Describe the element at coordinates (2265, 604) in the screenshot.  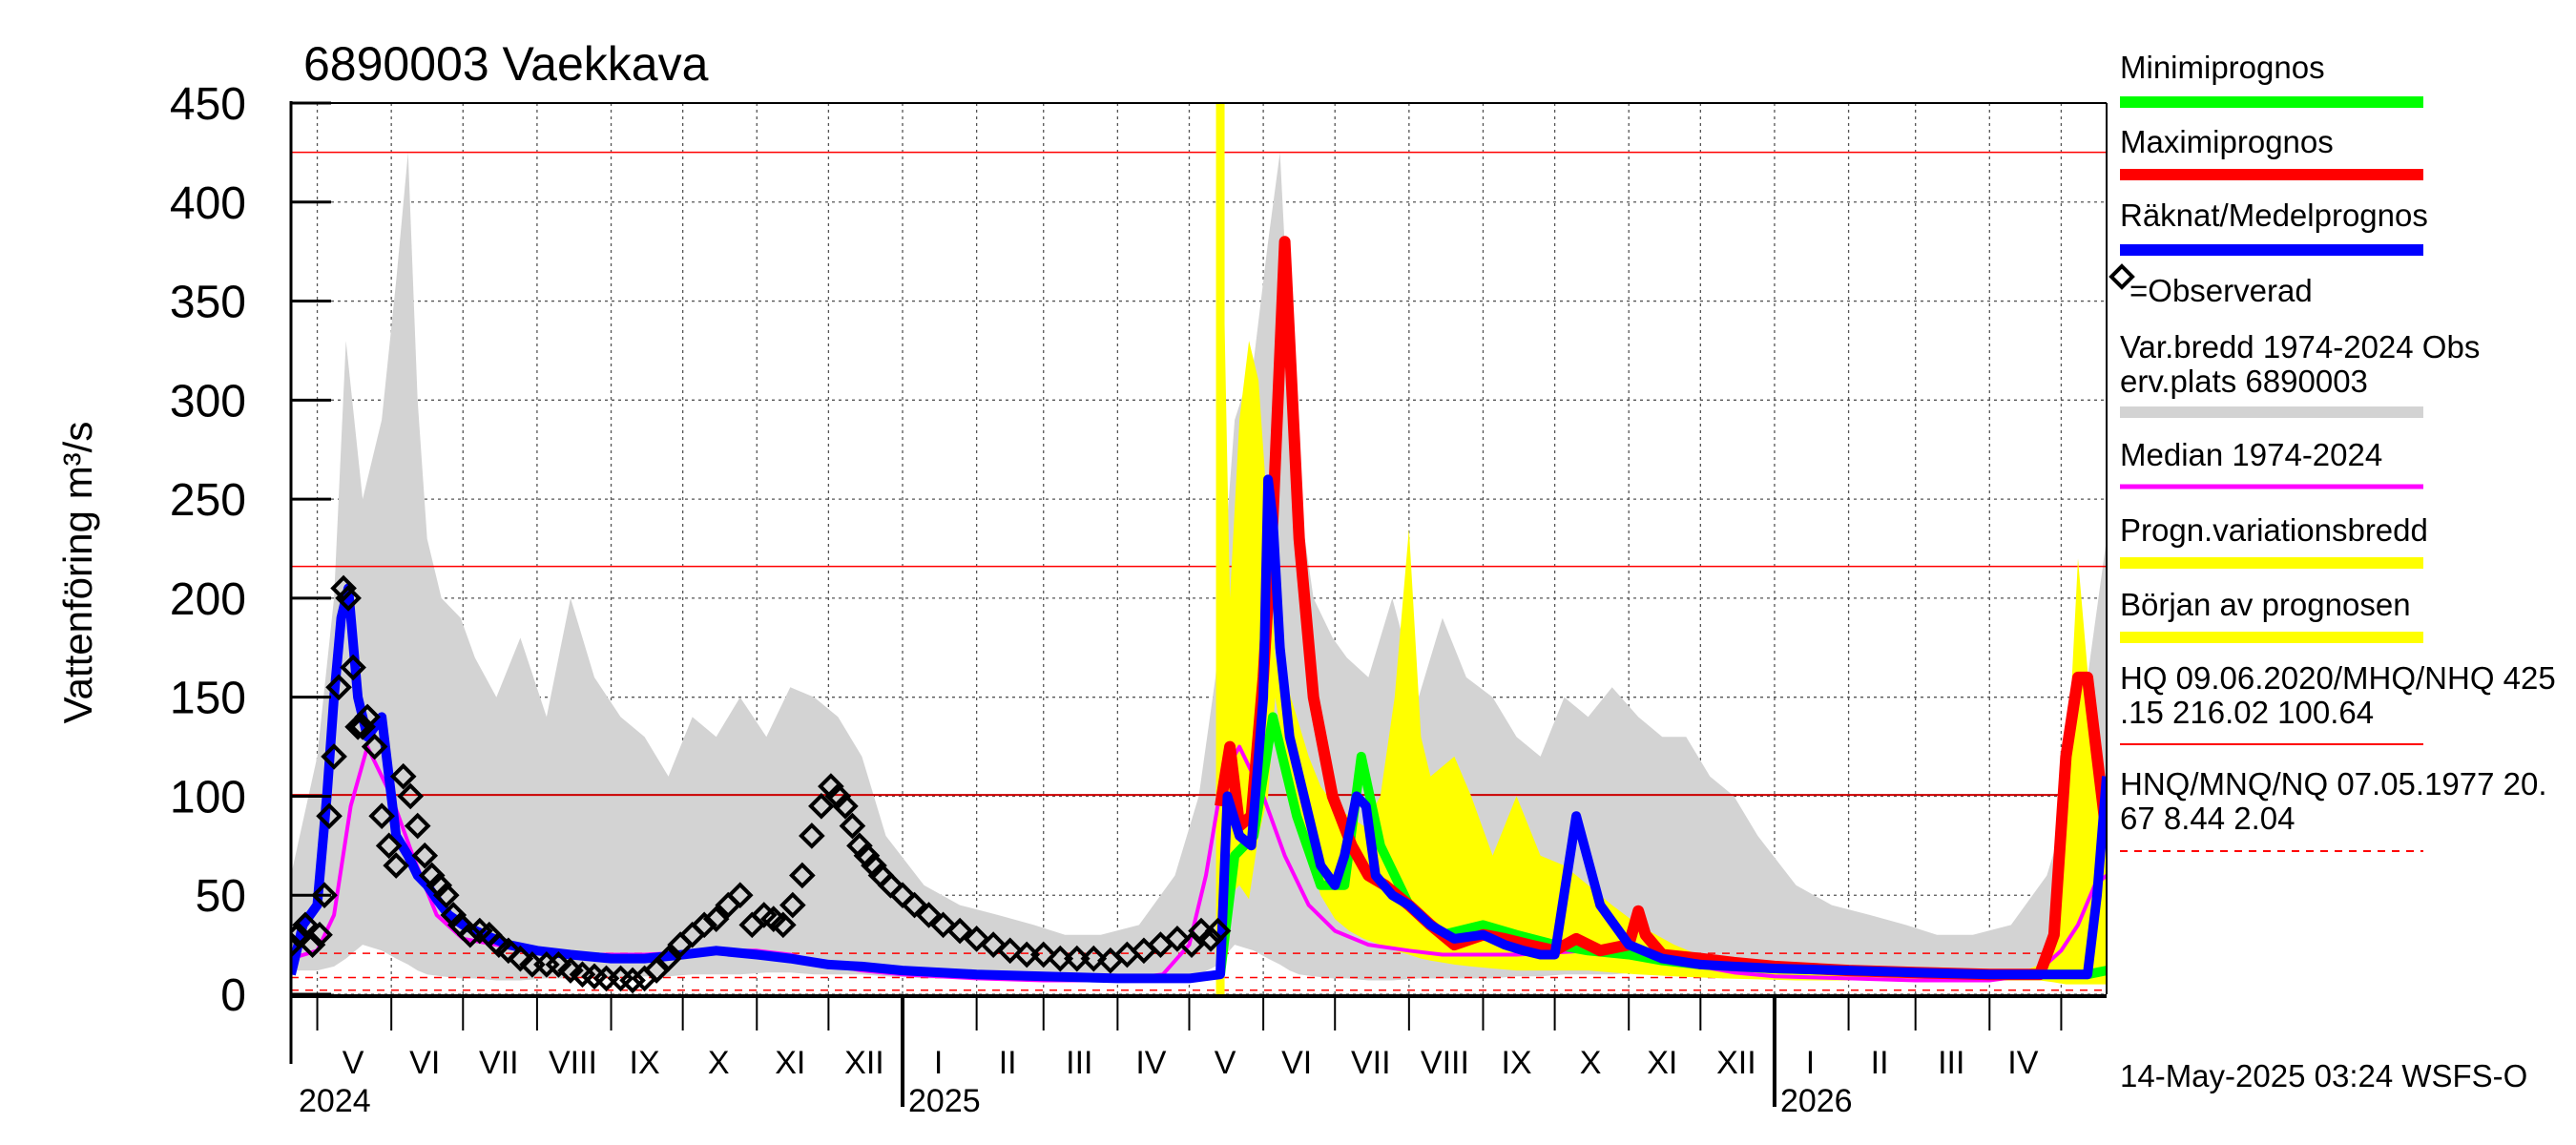
I see `legend-label: Början av prognosen` at that location.